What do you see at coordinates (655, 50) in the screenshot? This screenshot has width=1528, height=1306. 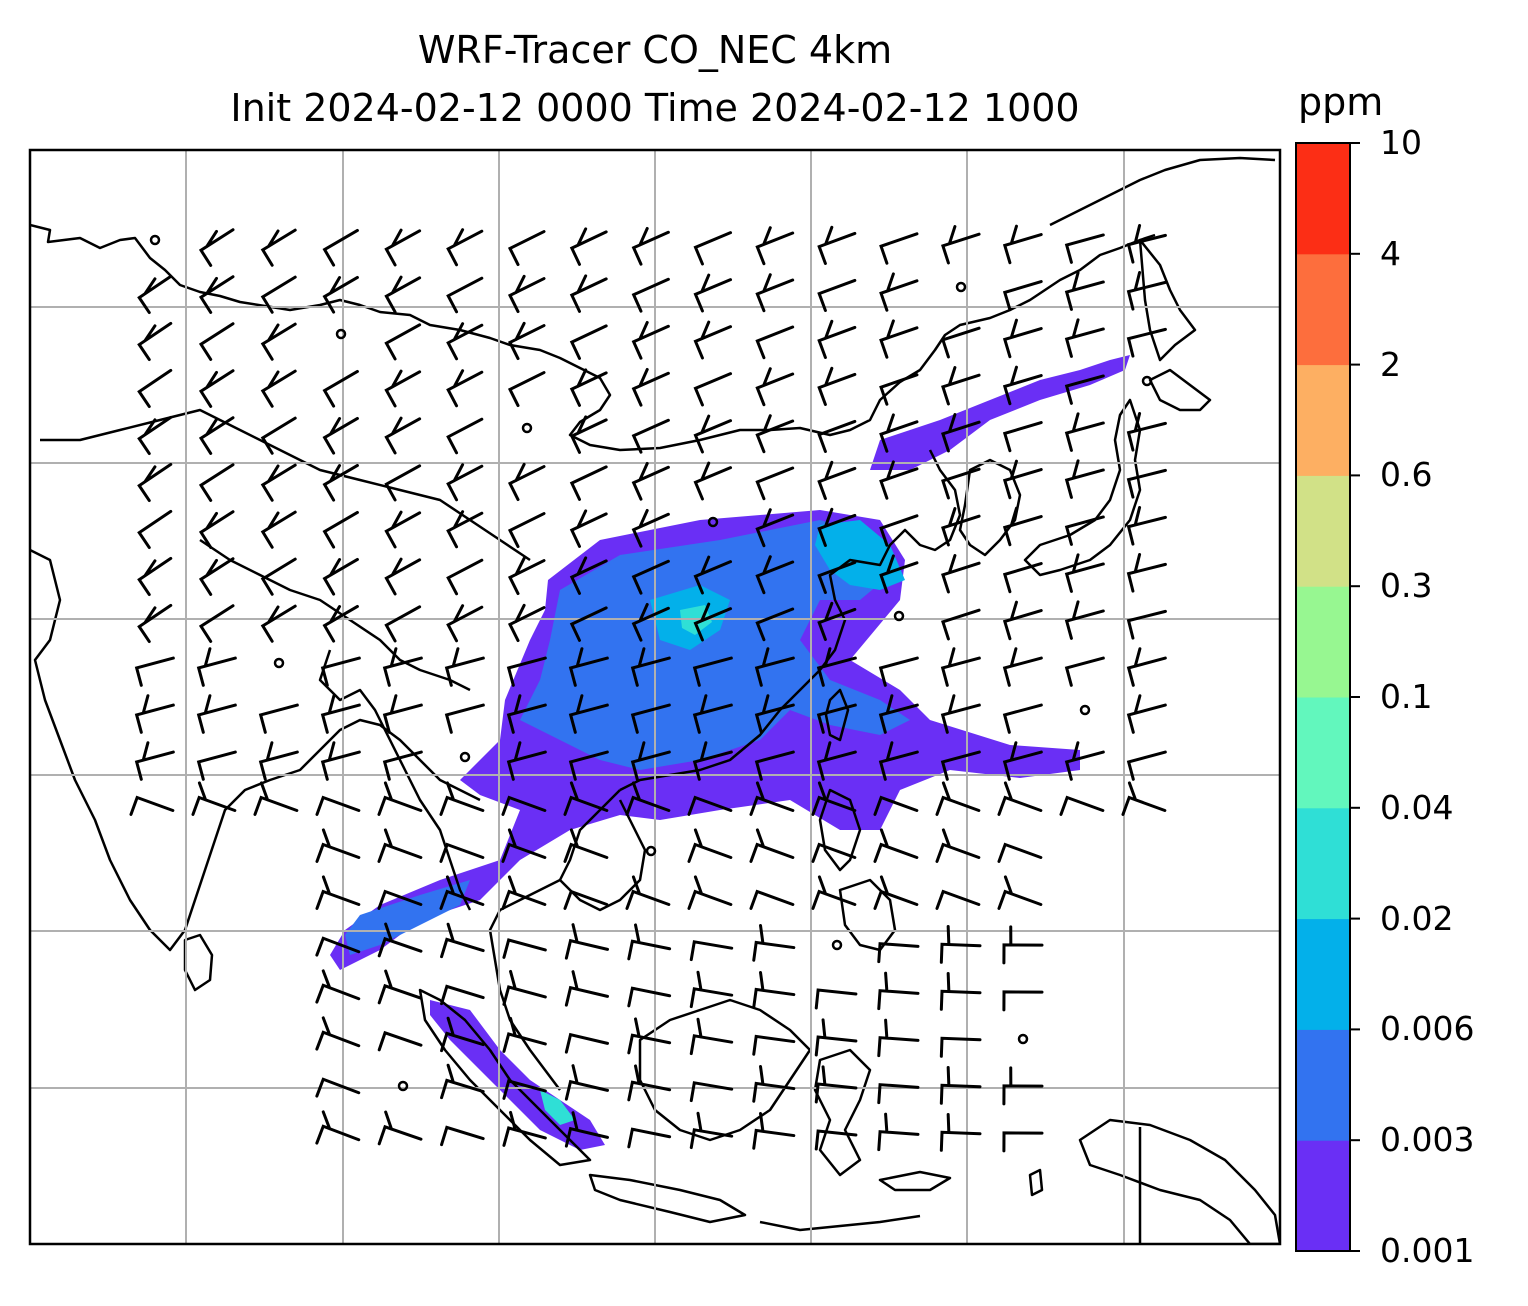 I see `map-title-line1: WRF-Tracer CO_NEC 4km` at bounding box center [655, 50].